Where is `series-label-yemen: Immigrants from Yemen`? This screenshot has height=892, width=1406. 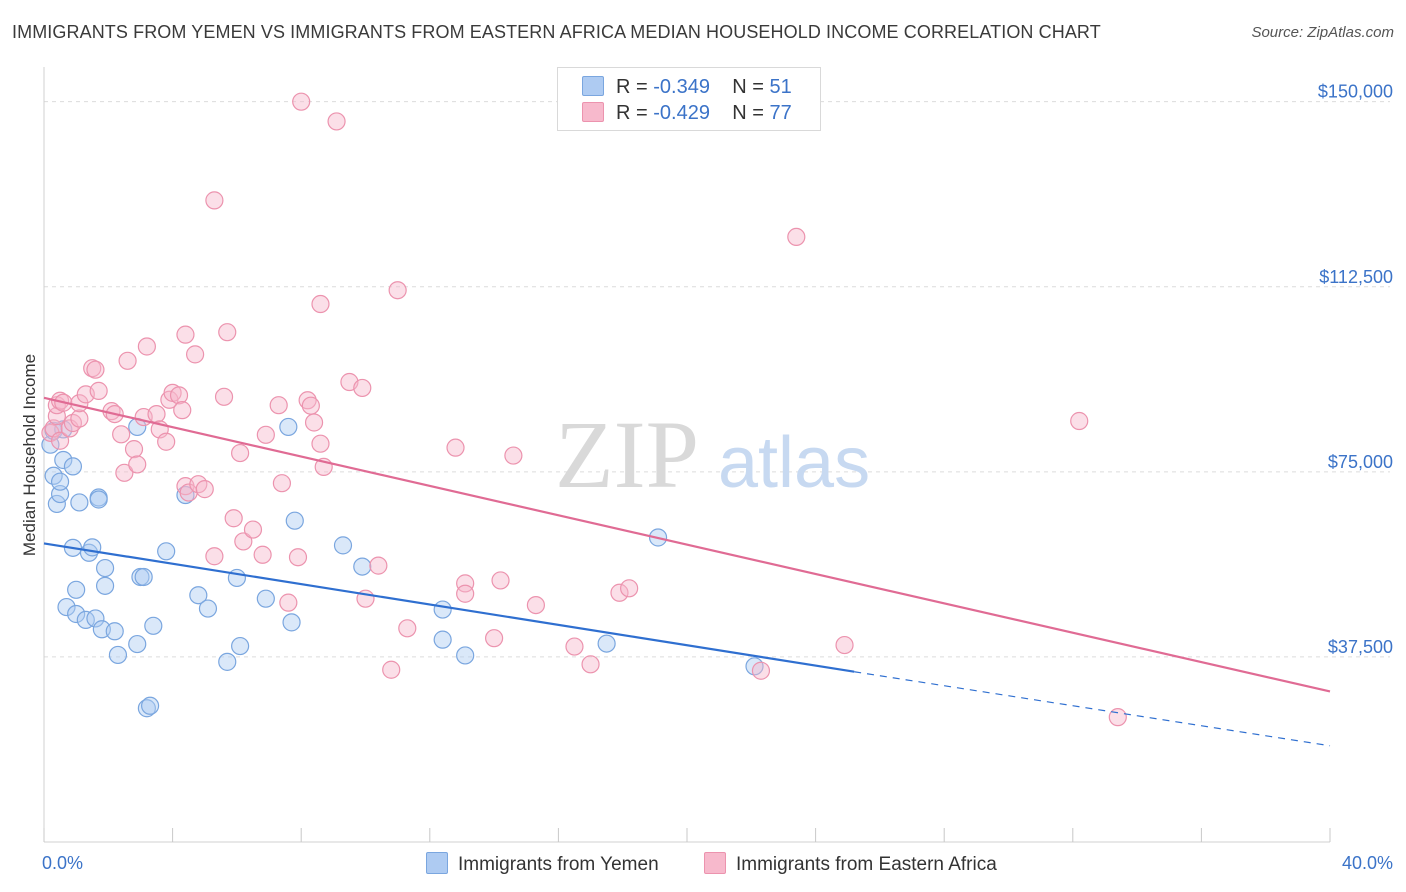
series-label-yemen: Immigrants from Yemen is located at coordinates (558, 864).